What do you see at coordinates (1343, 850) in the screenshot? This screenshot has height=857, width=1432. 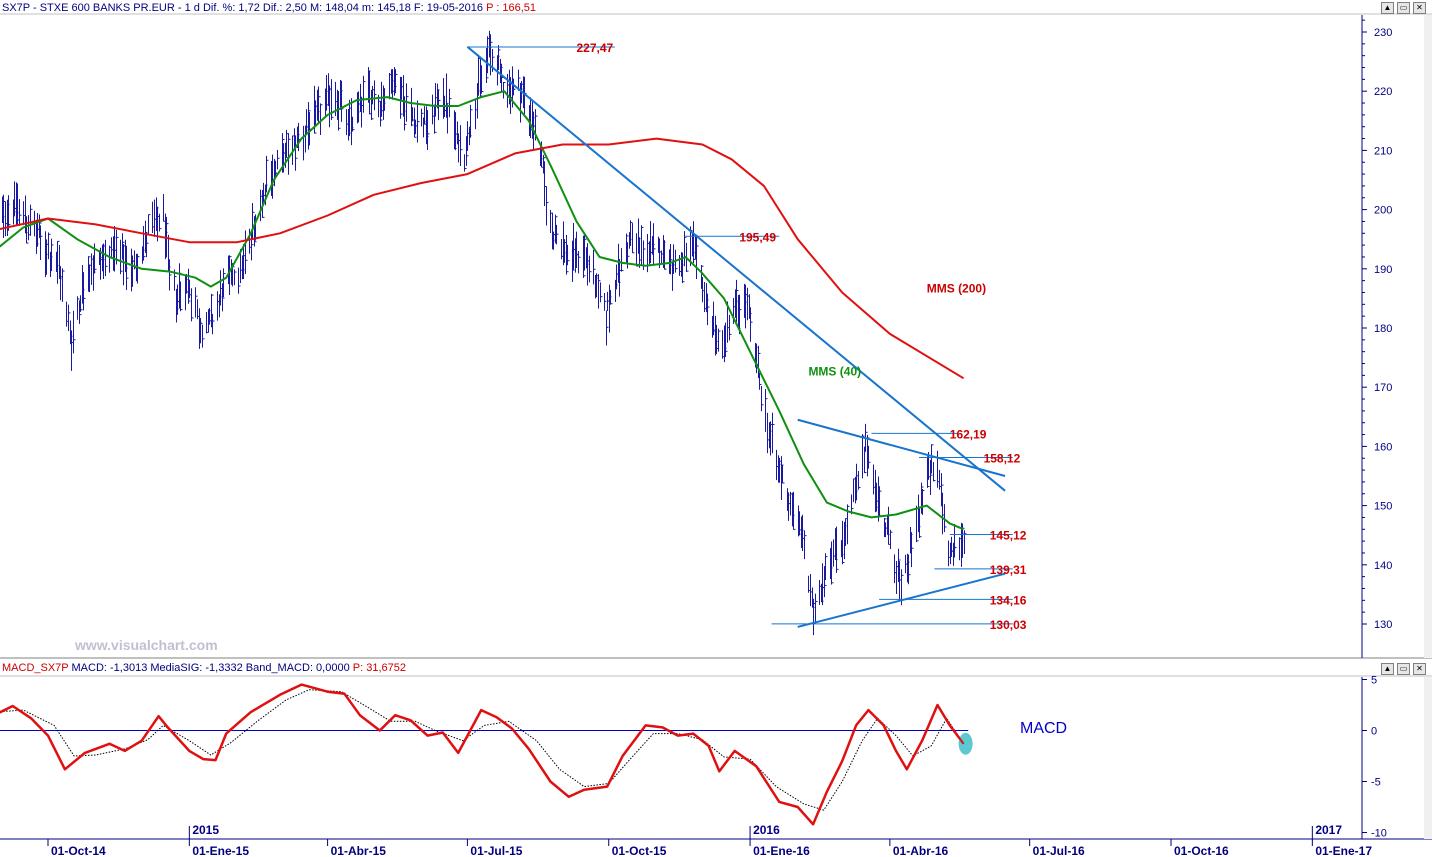 I see `time-axis-label: 01-Ene-17` at bounding box center [1343, 850].